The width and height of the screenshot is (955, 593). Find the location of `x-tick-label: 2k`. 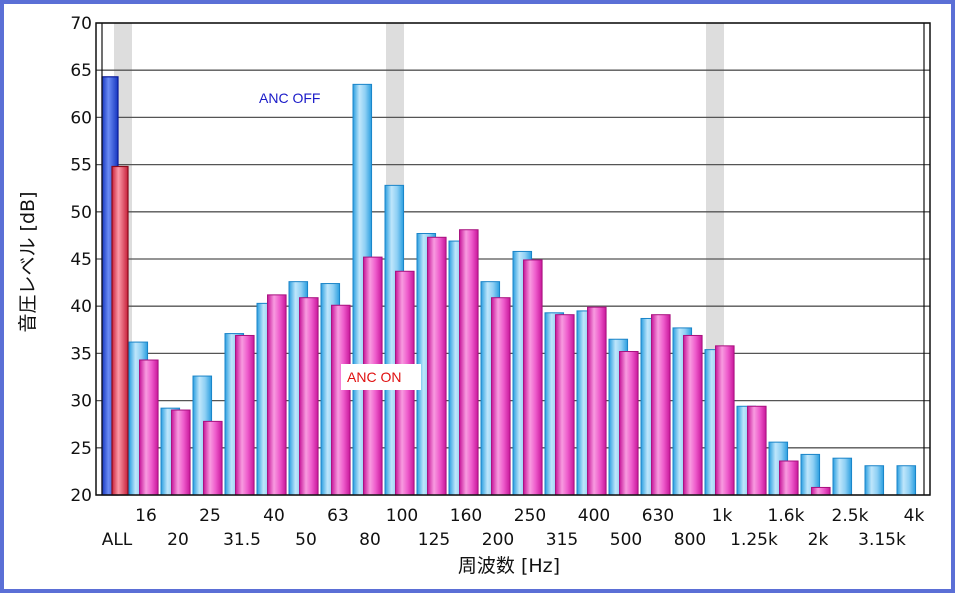

x-tick-label: 2k is located at coordinates (818, 540).